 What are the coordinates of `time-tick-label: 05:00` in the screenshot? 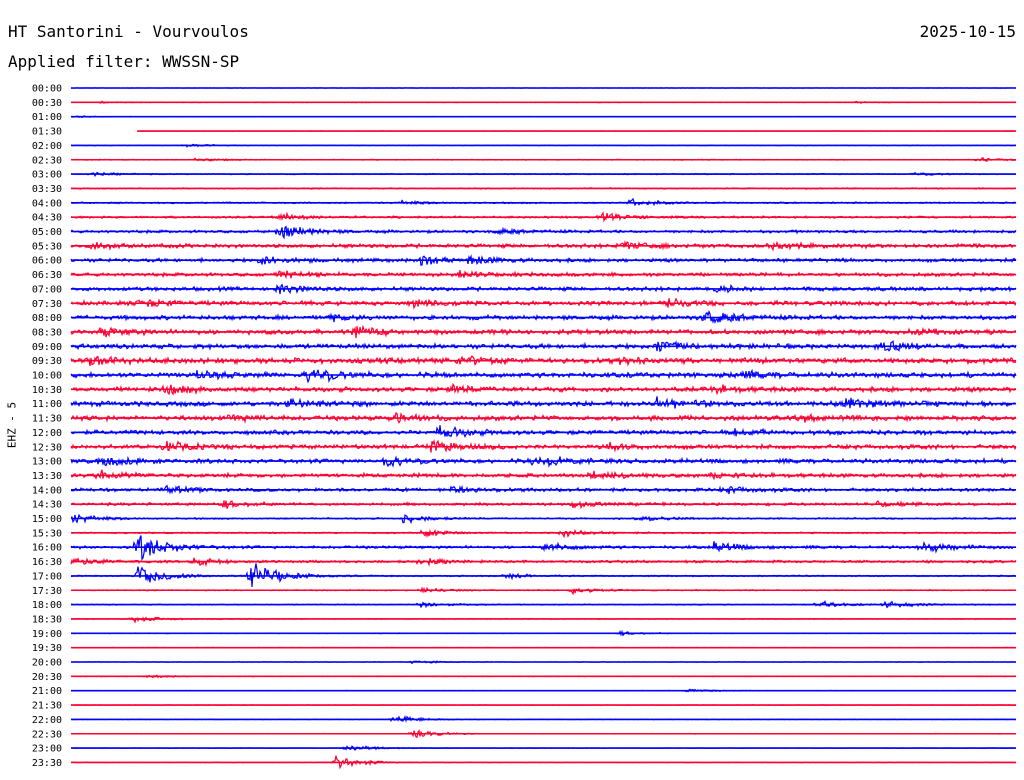 It's located at (47, 232).